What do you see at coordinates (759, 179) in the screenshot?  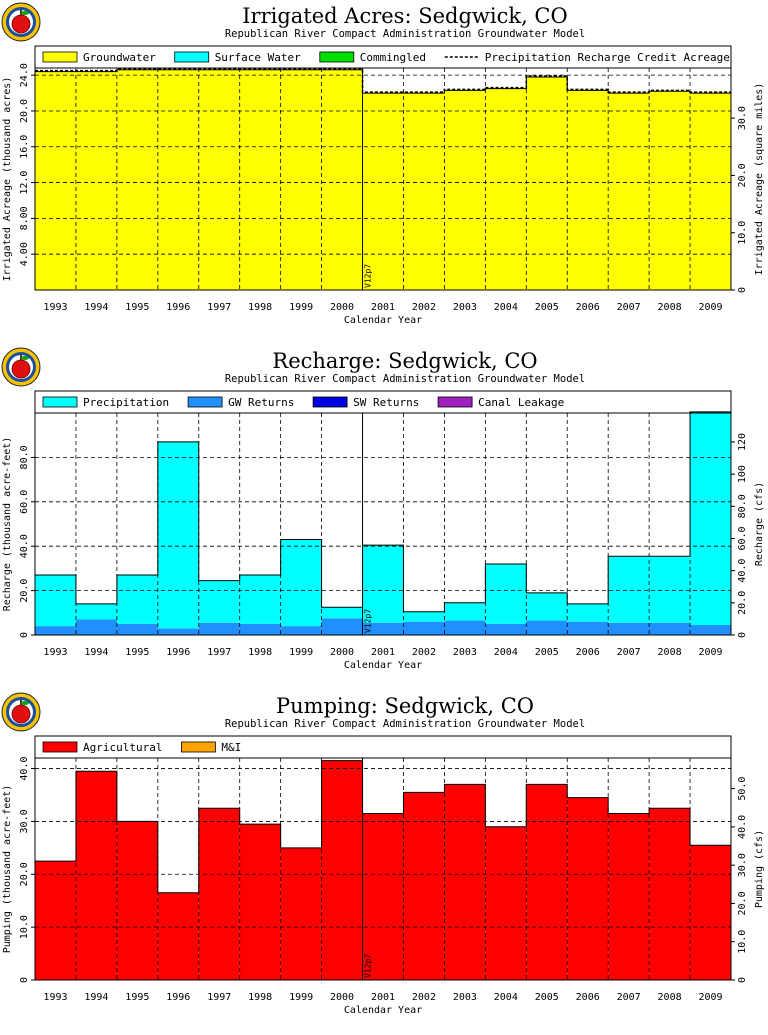 I see `y2-axis-label: Irrigated Acreage (square miles)` at bounding box center [759, 179].